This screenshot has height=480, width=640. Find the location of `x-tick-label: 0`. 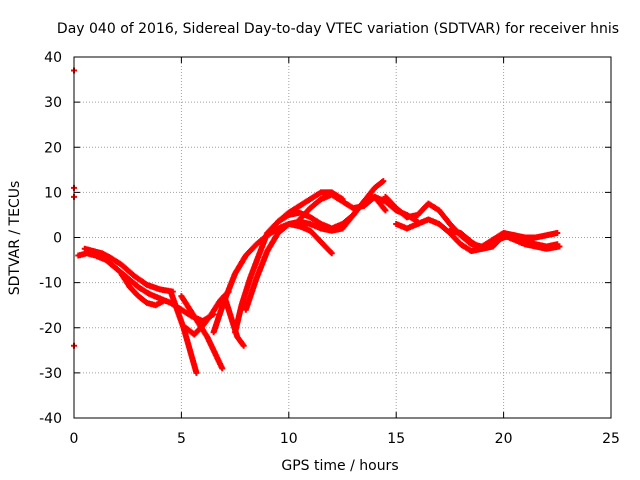

x-tick-label: 0 is located at coordinates (74, 439).